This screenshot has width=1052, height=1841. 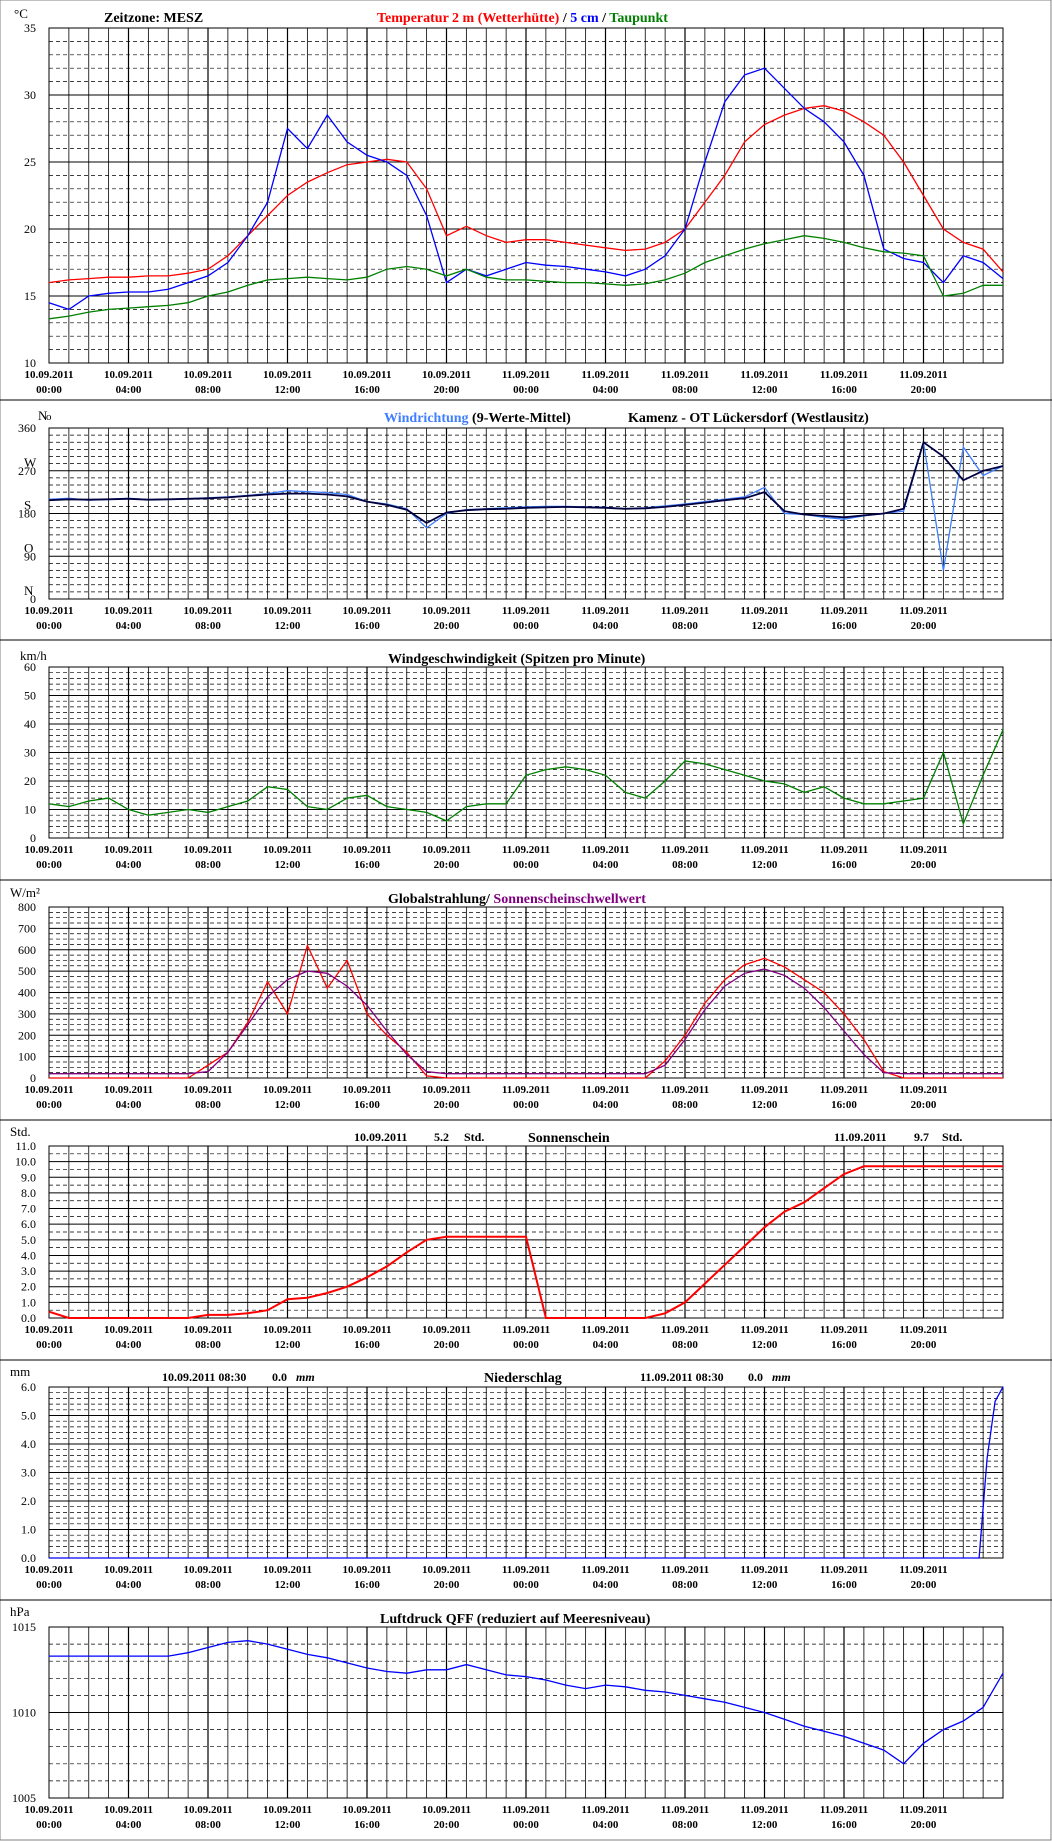 I want to click on pressure-yticks: 1015 1010 1005, so click(x=24, y=1712).